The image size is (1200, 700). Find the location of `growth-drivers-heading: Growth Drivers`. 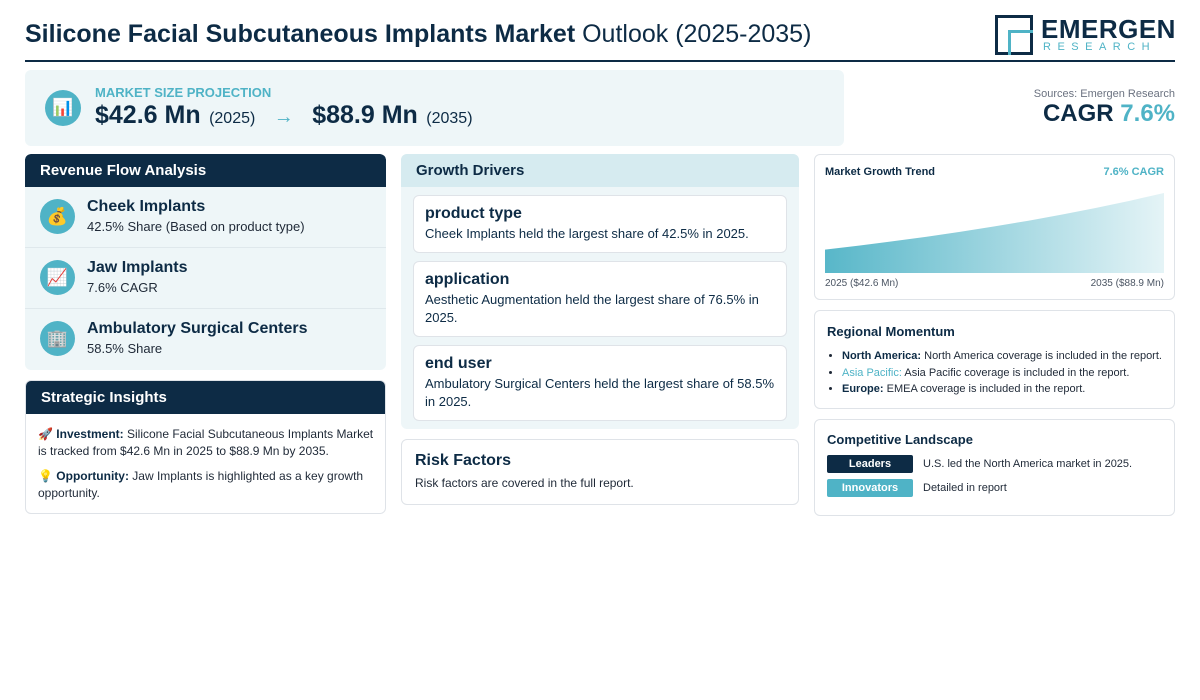

growth-drivers-heading: Growth Drivers is located at coordinates (600, 170).